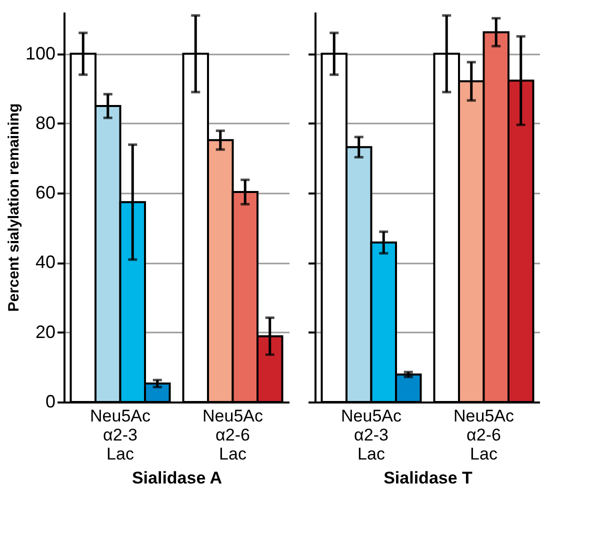  What do you see at coordinates (45, 332) in the screenshot?
I see `y-tick-label: 20` at bounding box center [45, 332].